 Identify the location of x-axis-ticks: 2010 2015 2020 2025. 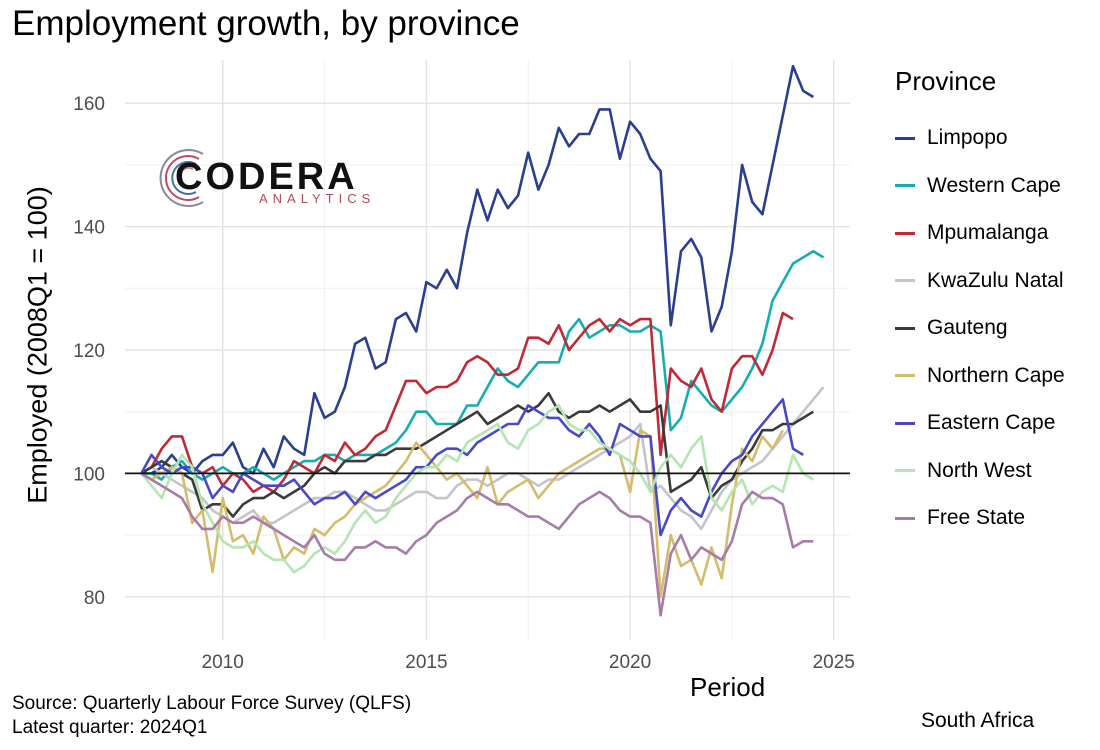
(528, 662).